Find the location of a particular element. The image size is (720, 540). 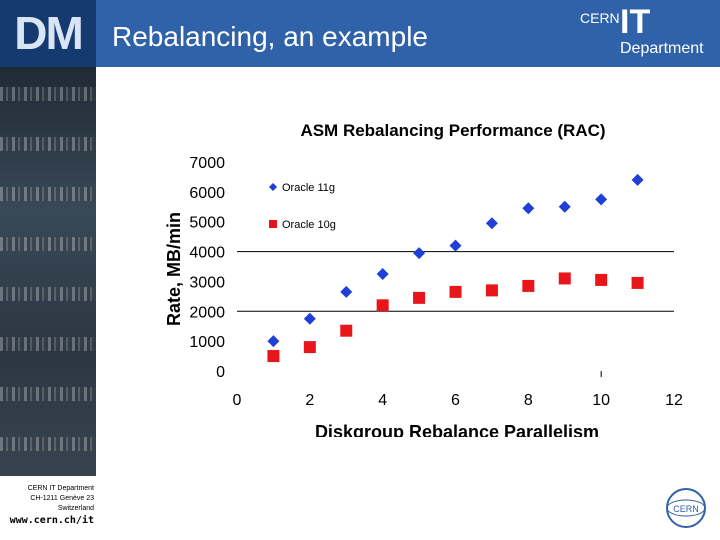

cern-it-logo: CERN IT Department is located at coordinates (650, 32).